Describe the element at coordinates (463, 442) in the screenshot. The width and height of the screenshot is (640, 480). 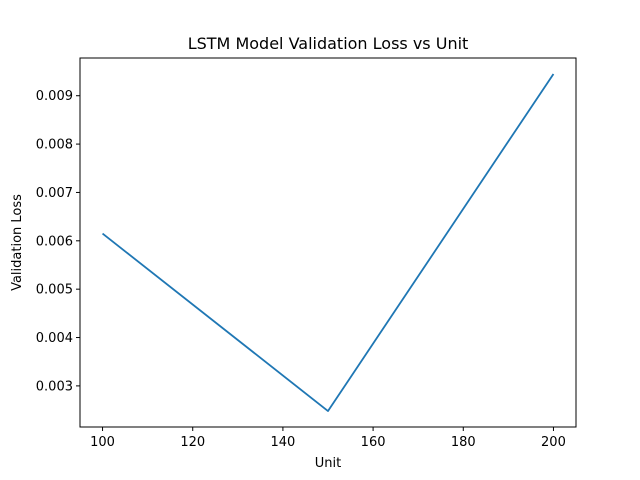
I see `x-tick-label: 180` at that location.